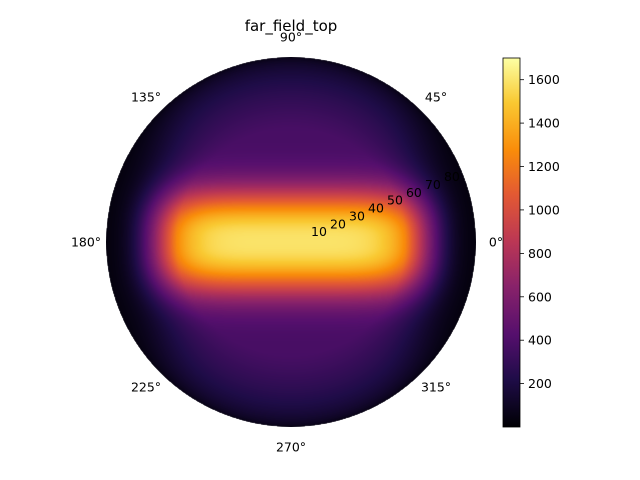  What do you see at coordinates (146, 387) in the screenshot?
I see `angular-tick-225: 225°` at bounding box center [146, 387].